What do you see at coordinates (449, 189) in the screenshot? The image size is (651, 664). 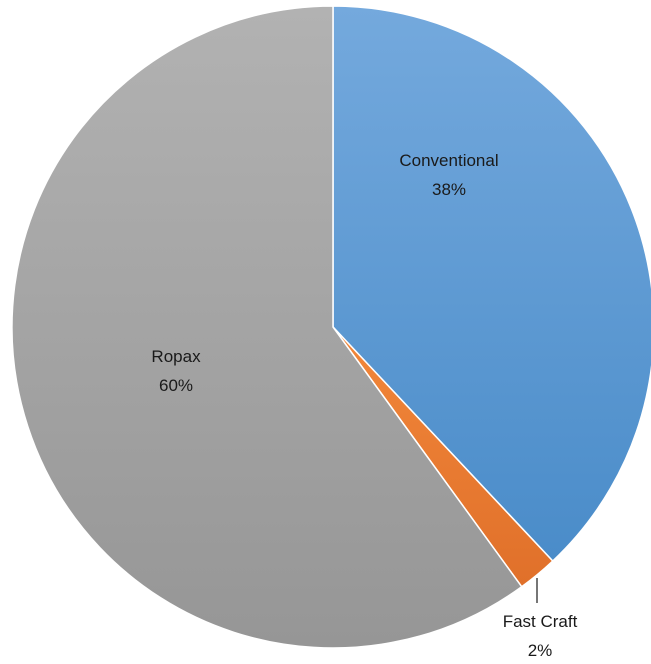 I see `data-label-percent-conventional: 38%` at bounding box center [449, 189].